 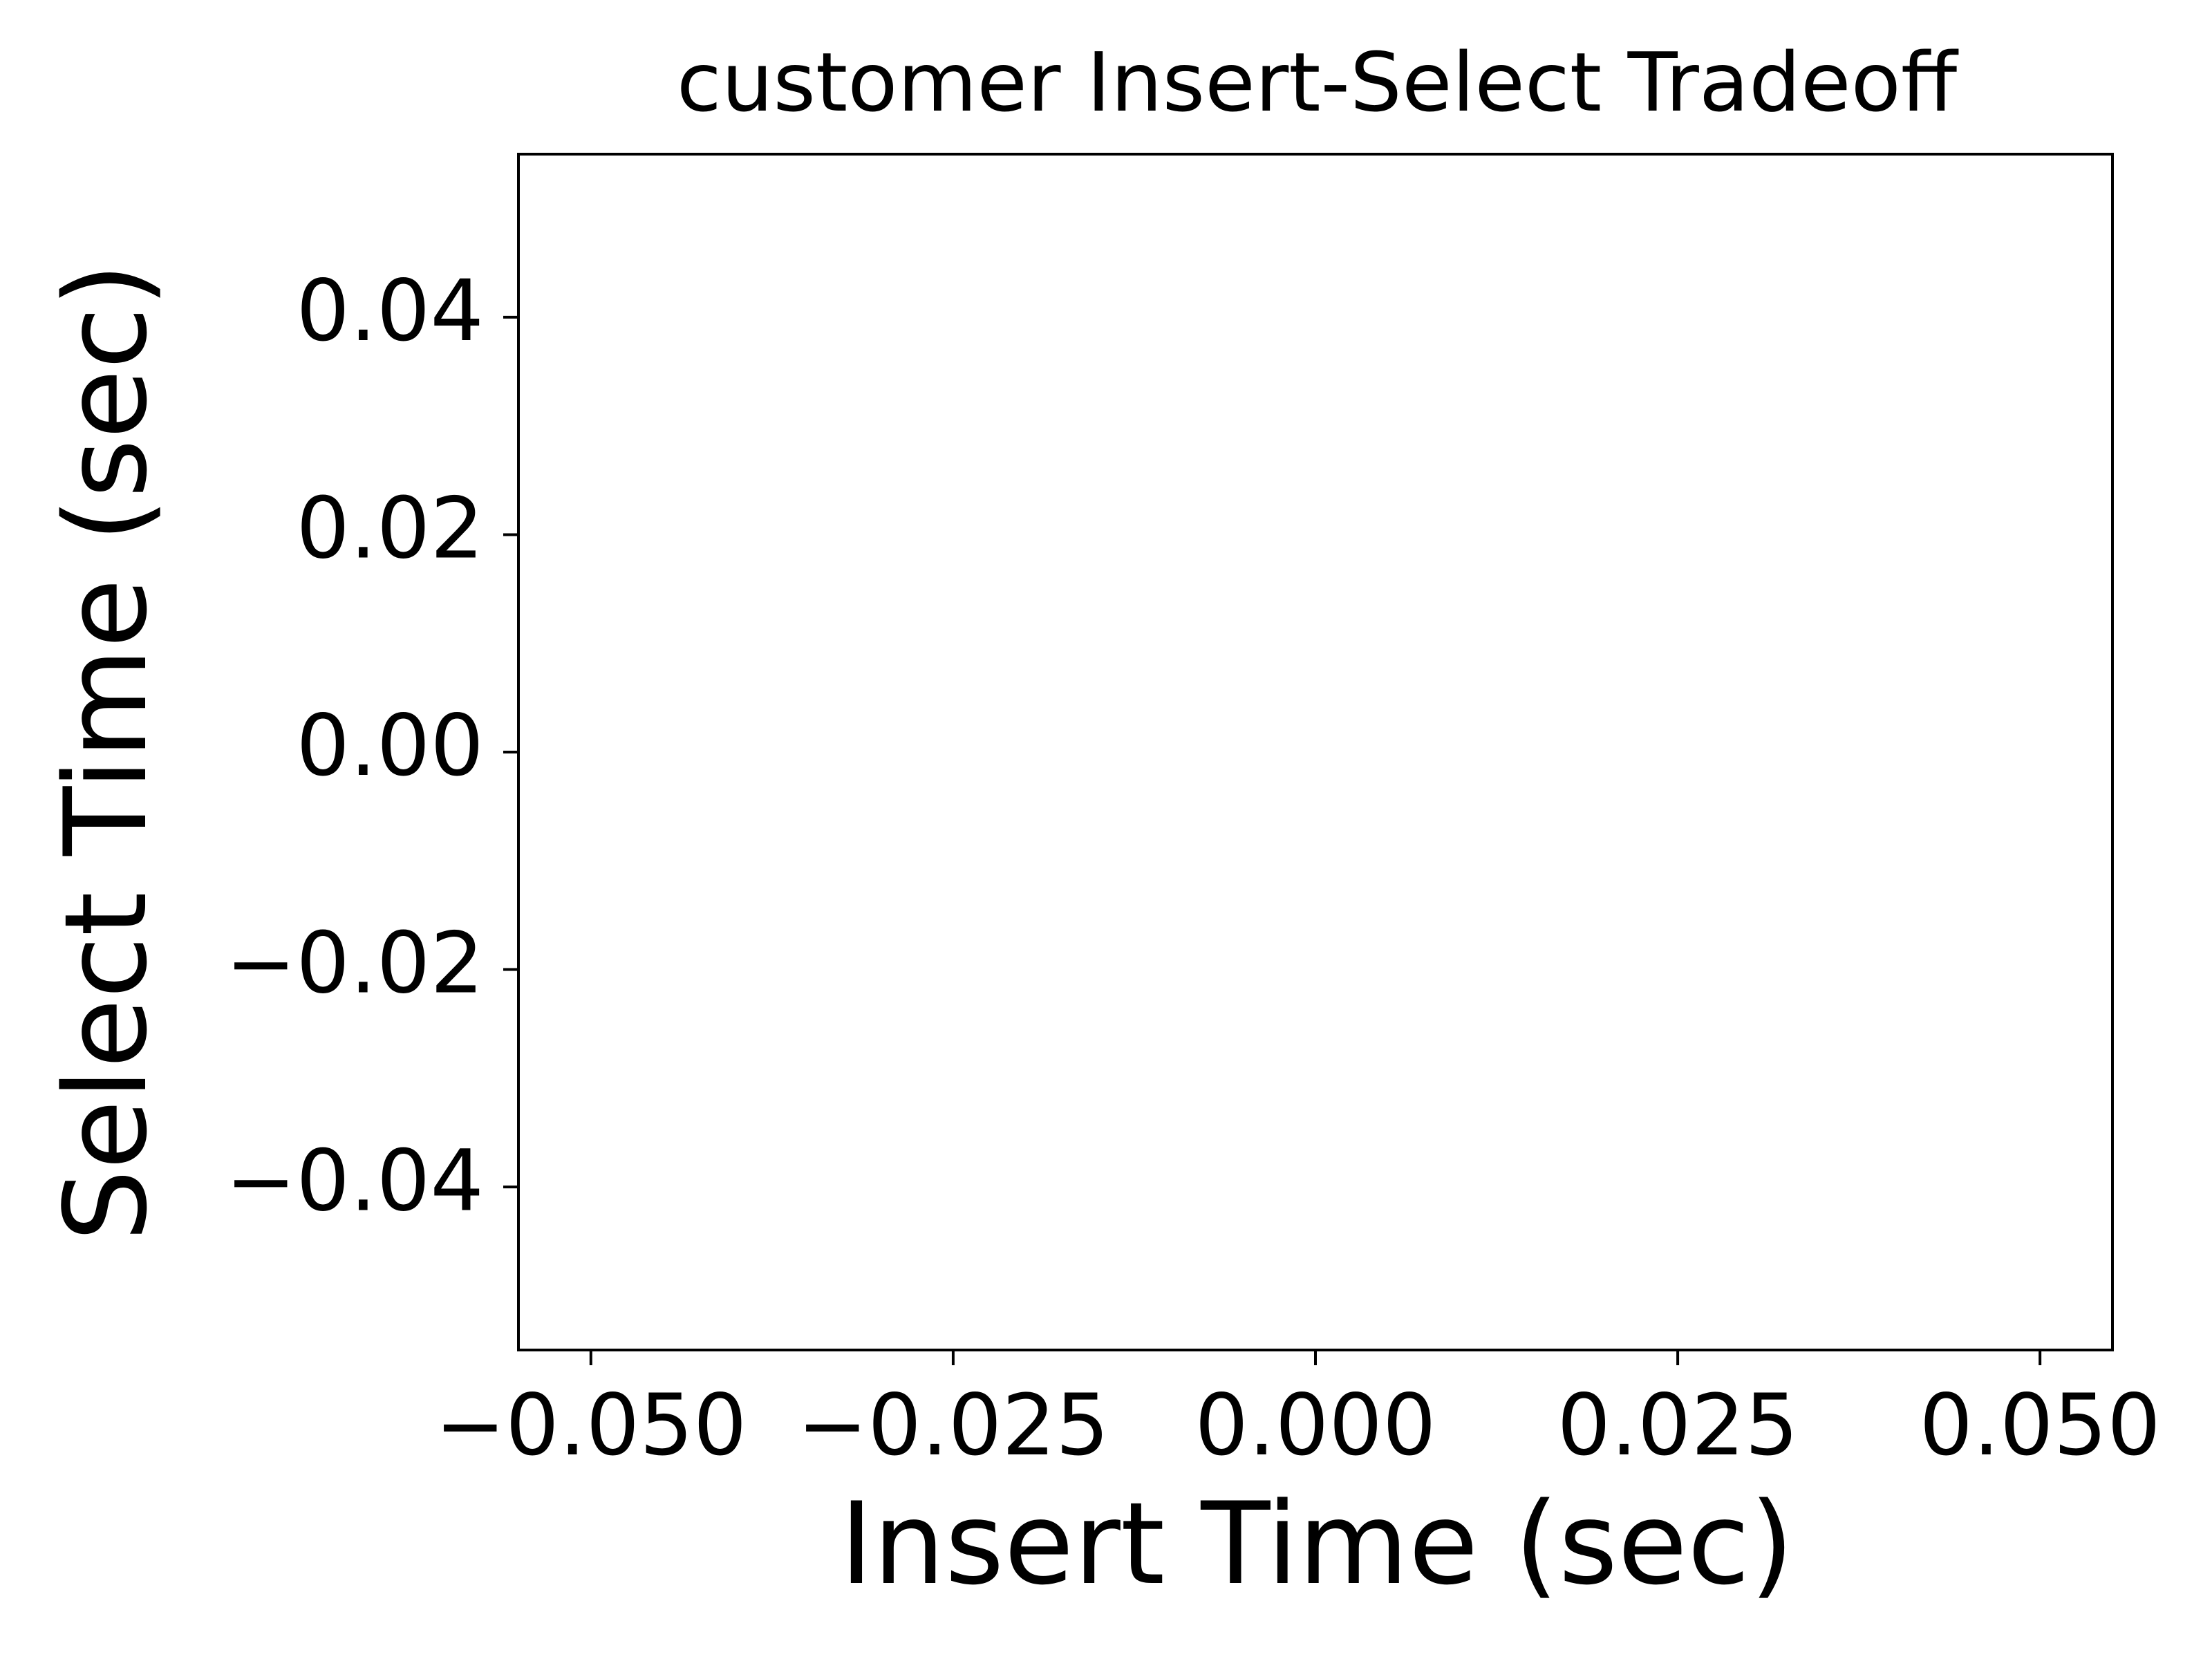 I want to click on x-tick-label: 0.050, so click(x=2041, y=1425).